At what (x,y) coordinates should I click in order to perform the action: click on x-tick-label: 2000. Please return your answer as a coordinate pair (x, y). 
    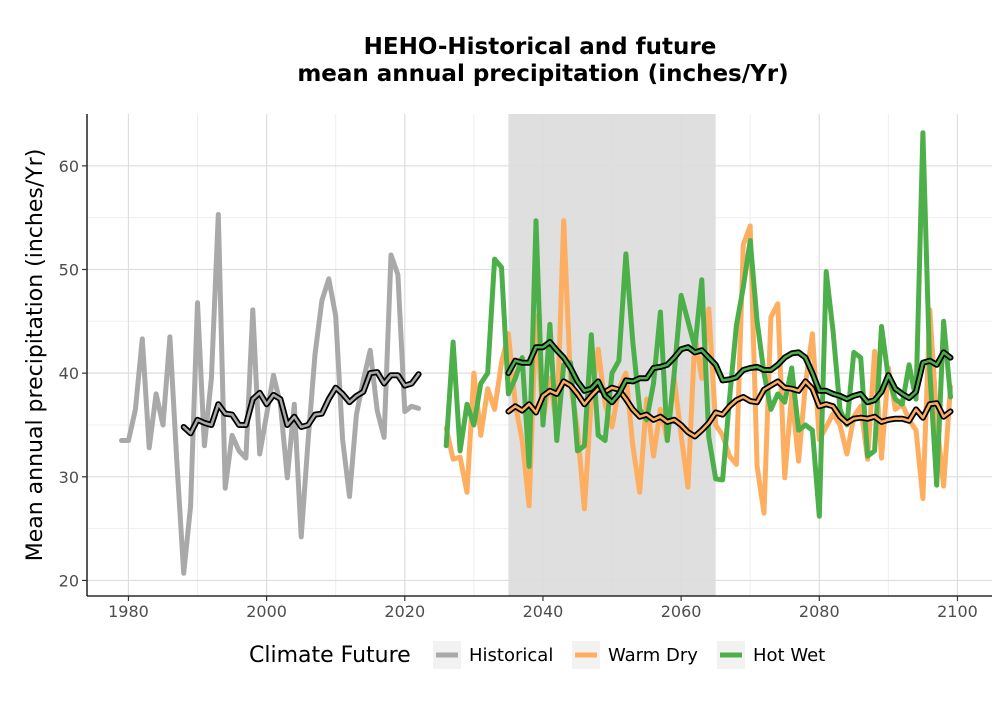
    Looking at the image, I should click on (266, 611).